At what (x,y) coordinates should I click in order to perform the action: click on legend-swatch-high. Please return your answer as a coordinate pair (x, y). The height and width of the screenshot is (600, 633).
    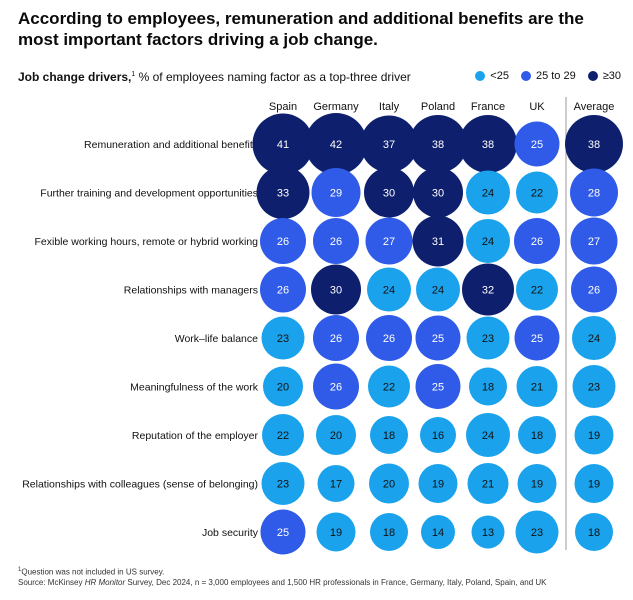
    Looking at the image, I should click on (592, 76).